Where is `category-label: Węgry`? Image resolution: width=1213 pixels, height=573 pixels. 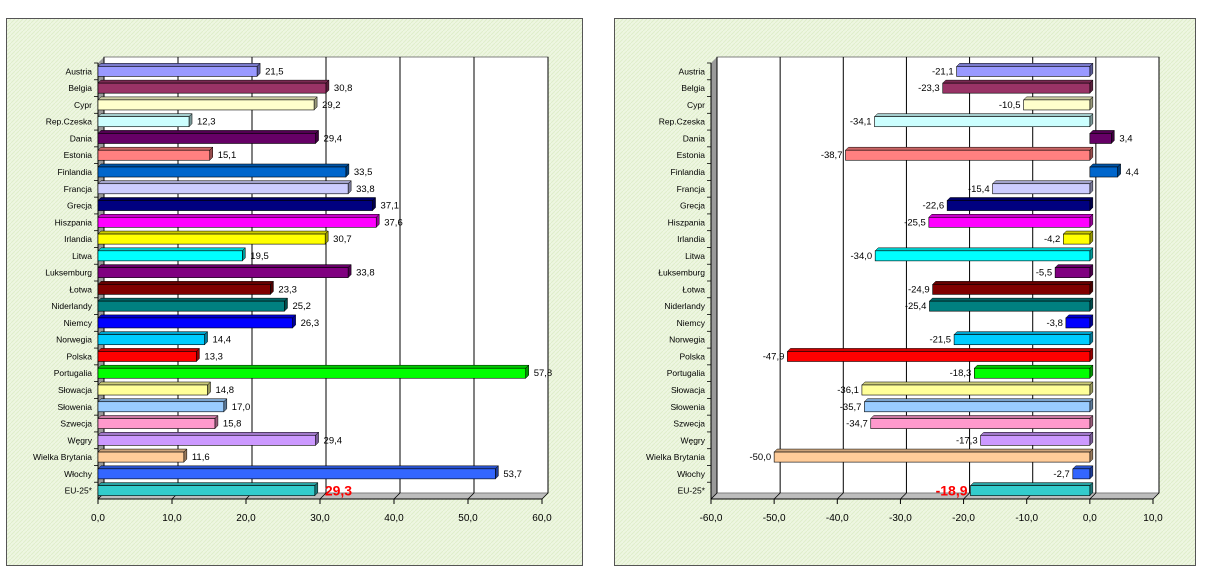 category-label: Węgry is located at coordinates (692, 440).